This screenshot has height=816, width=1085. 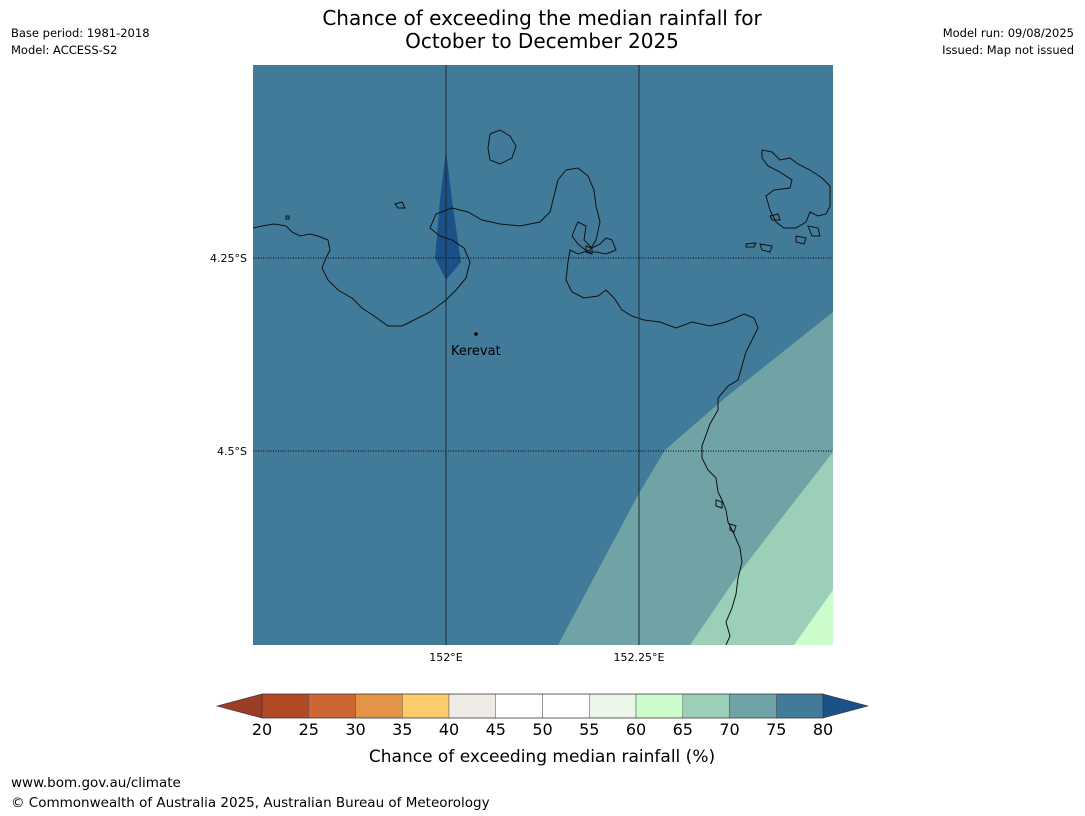 What do you see at coordinates (228, 258) in the screenshot?
I see `lat-label-4-25s: 4.25°S` at bounding box center [228, 258].